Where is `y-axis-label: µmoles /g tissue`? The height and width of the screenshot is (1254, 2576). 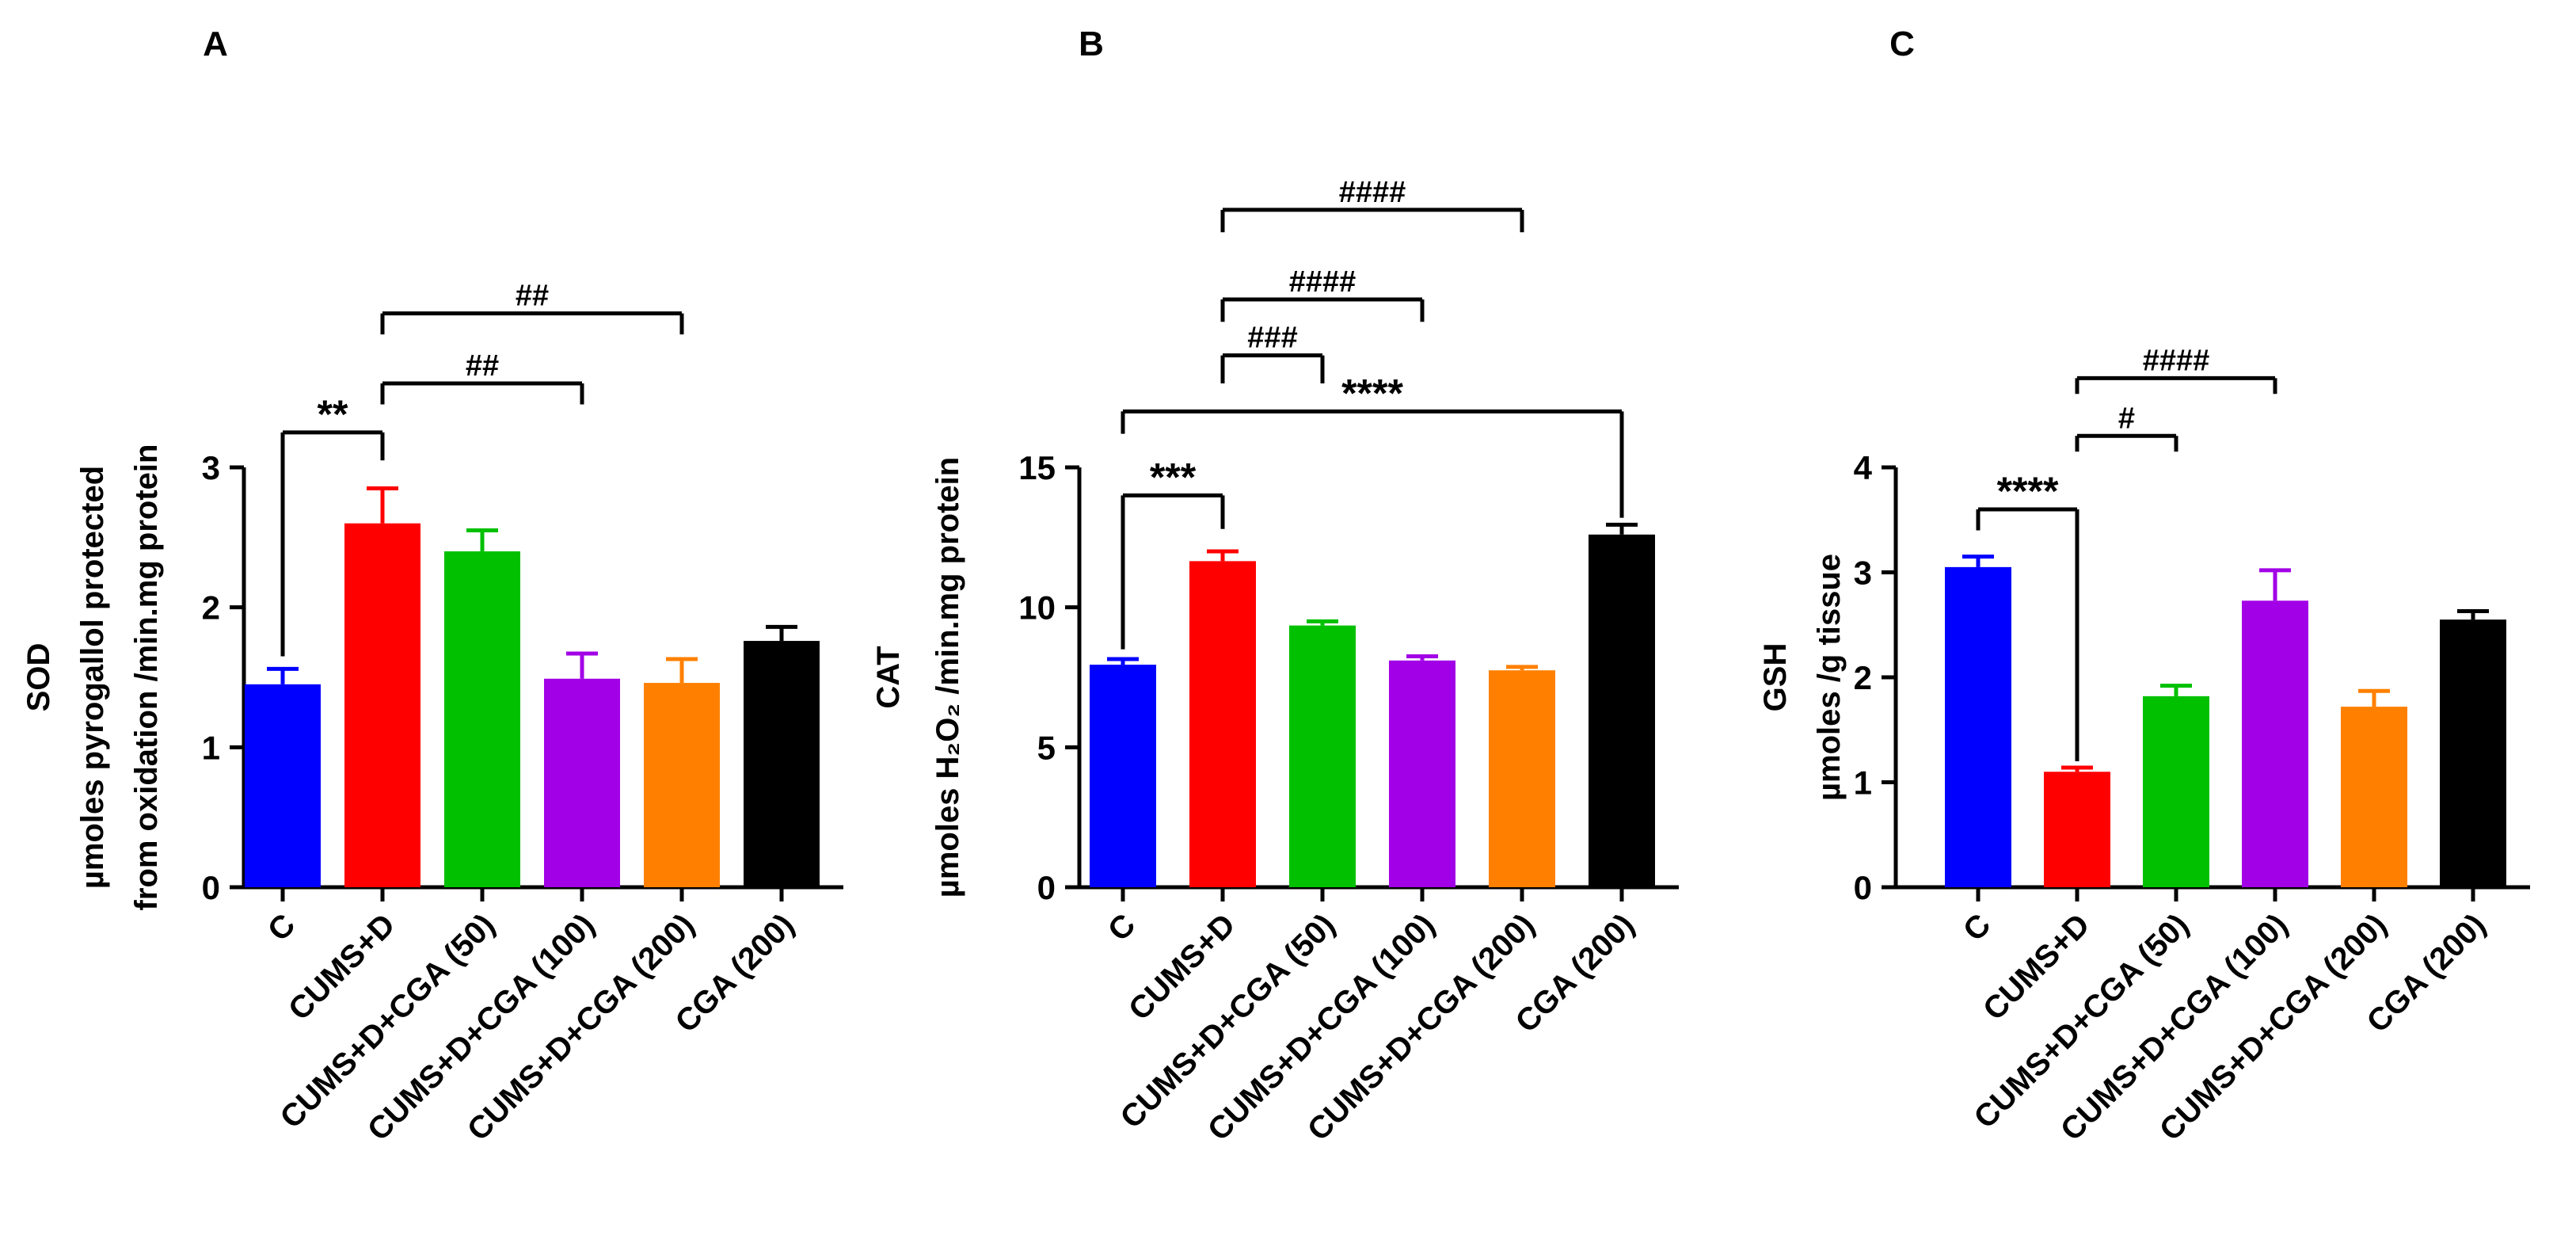 y-axis-label: µmoles /g tissue is located at coordinates (1829, 677).